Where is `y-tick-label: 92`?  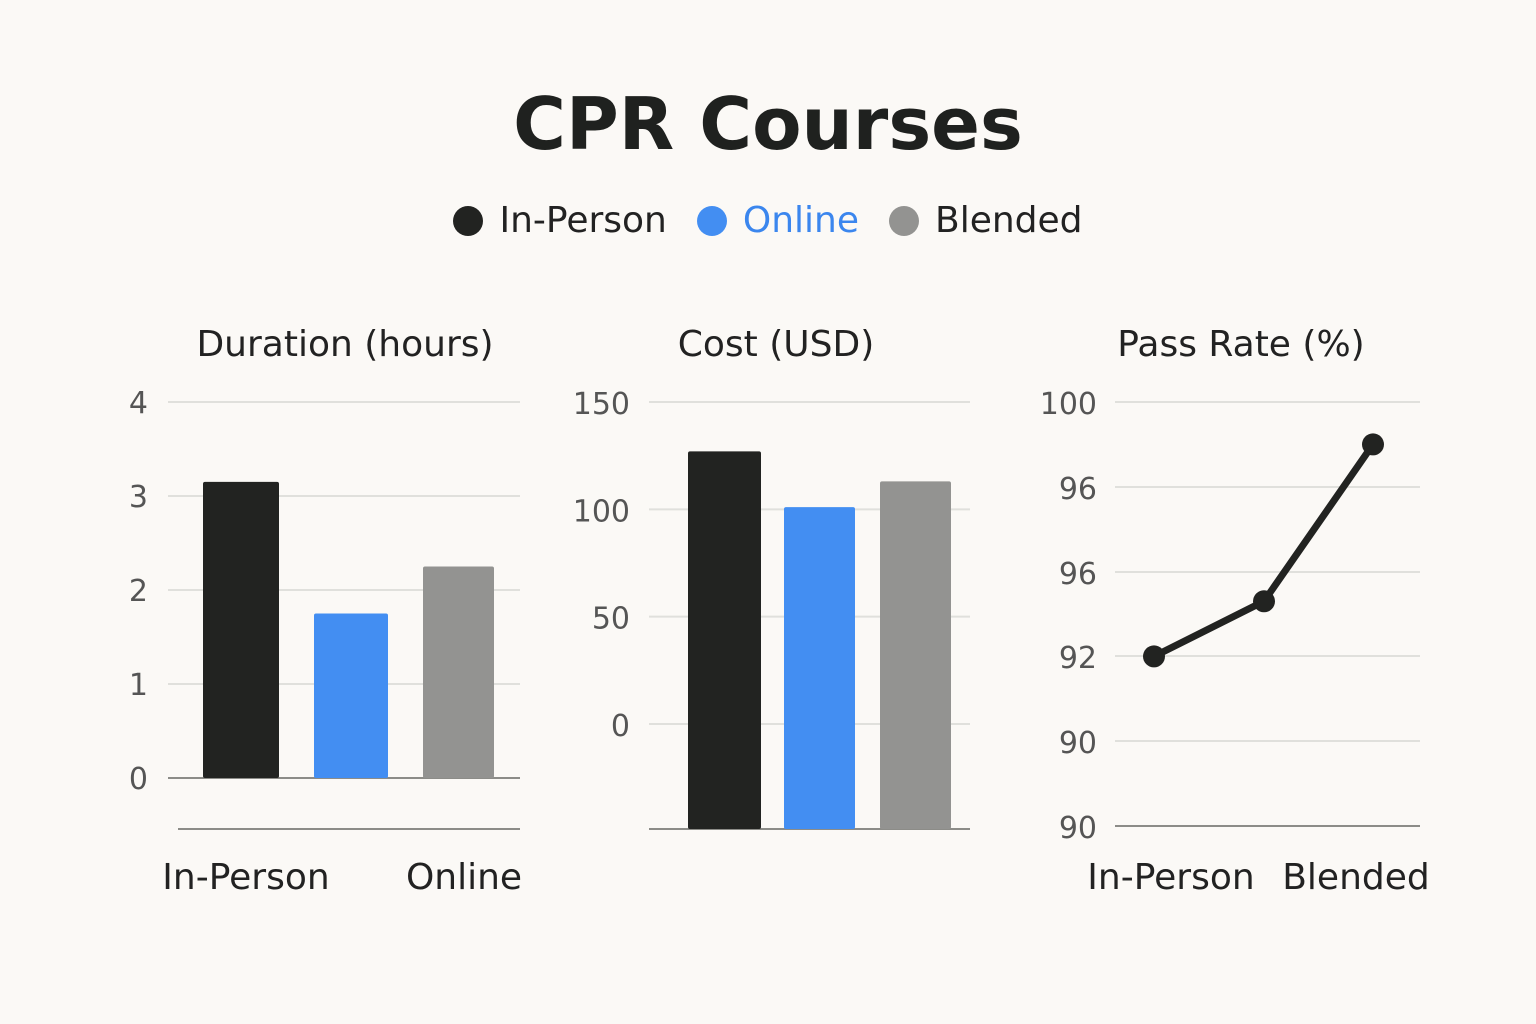
y-tick-label: 92 is located at coordinates (1078, 658).